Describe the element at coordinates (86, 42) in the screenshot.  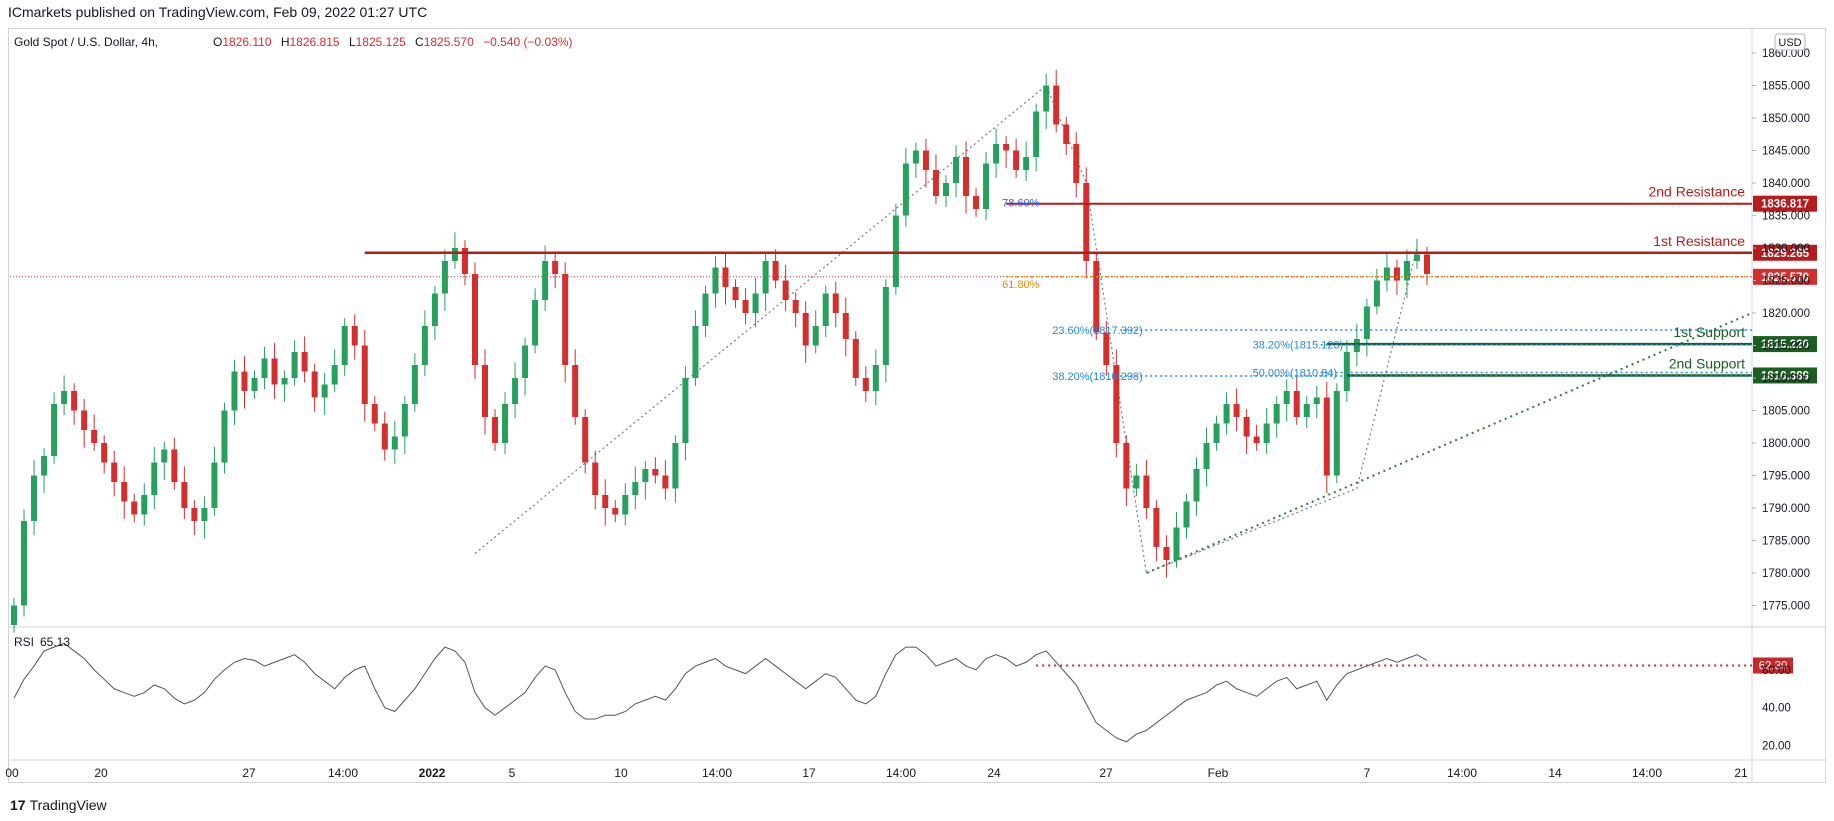
I see `symbol-label: Gold Spot / U.S. Dollar, 4h,` at that location.